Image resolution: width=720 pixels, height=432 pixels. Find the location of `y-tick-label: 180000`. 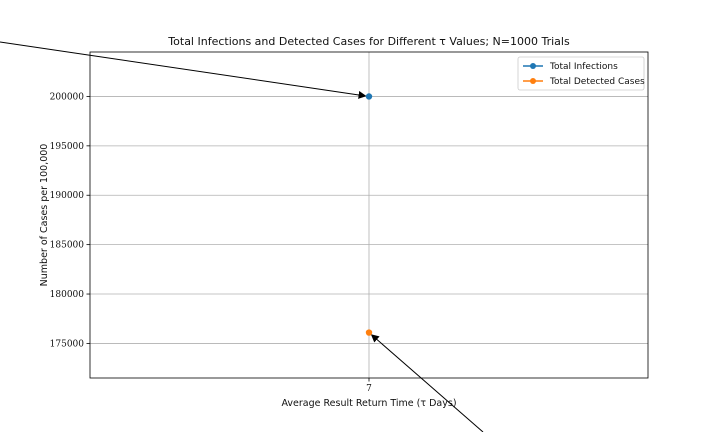

y-tick-label: 180000 is located at coordinates (67, 295).